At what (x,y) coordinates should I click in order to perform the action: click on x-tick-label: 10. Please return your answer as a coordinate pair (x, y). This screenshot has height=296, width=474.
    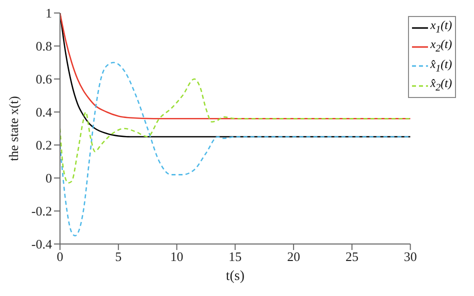
    Looking at the image, I should click on (177, 256).